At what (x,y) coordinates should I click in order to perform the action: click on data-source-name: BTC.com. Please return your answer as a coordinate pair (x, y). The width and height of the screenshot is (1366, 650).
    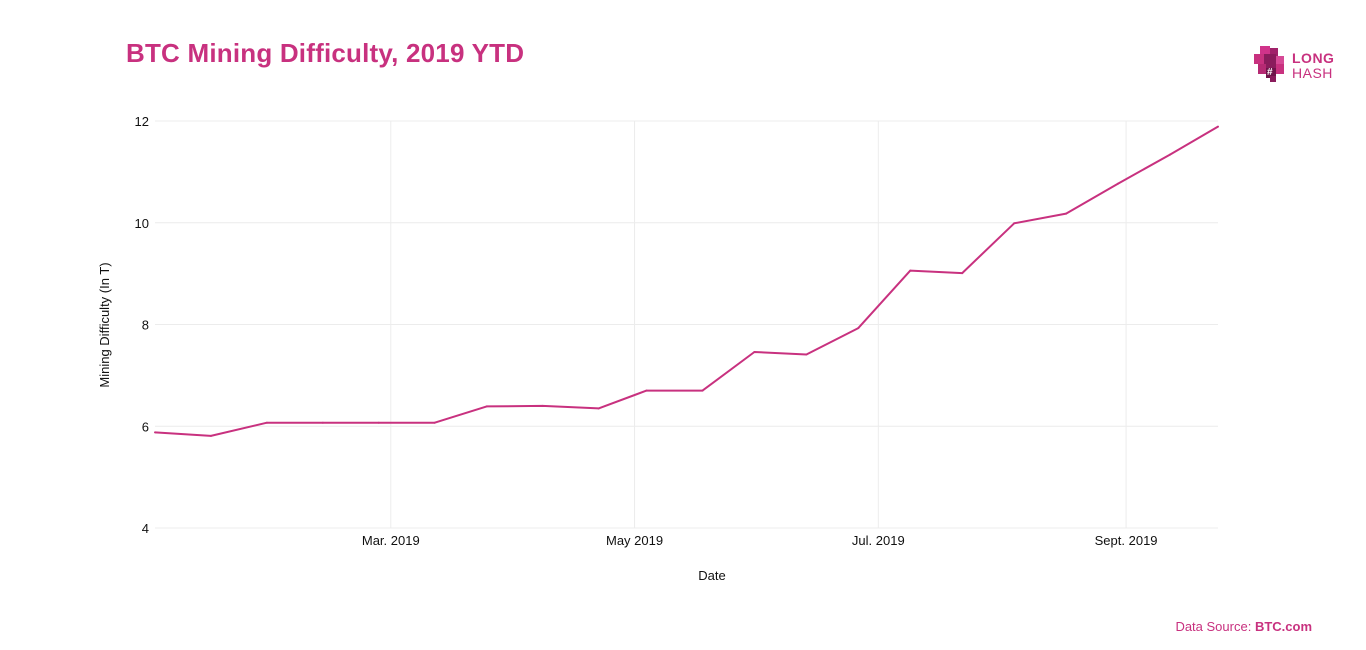
    Looking at the image, I should click on (1283, 626).